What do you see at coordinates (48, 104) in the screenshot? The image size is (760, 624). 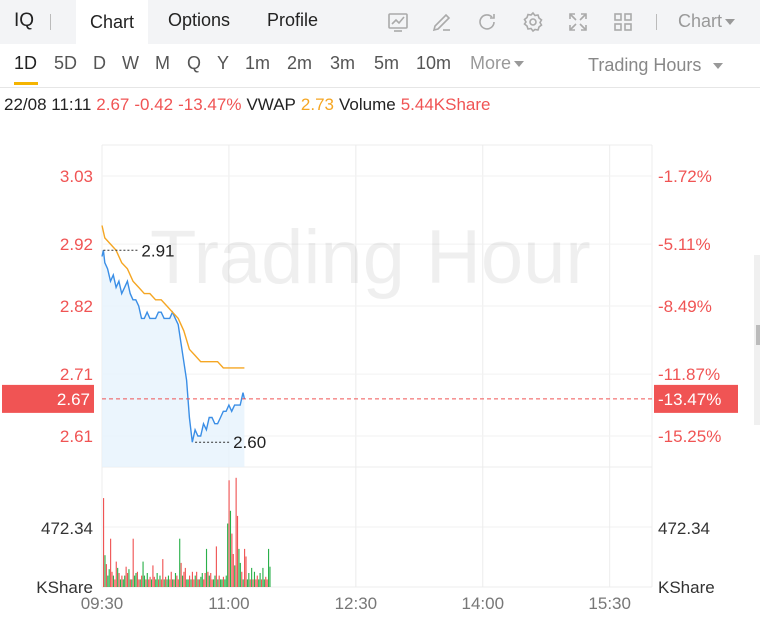 I see `quote-datetime: 22/08 11:11` at bounding box center [48, 104].